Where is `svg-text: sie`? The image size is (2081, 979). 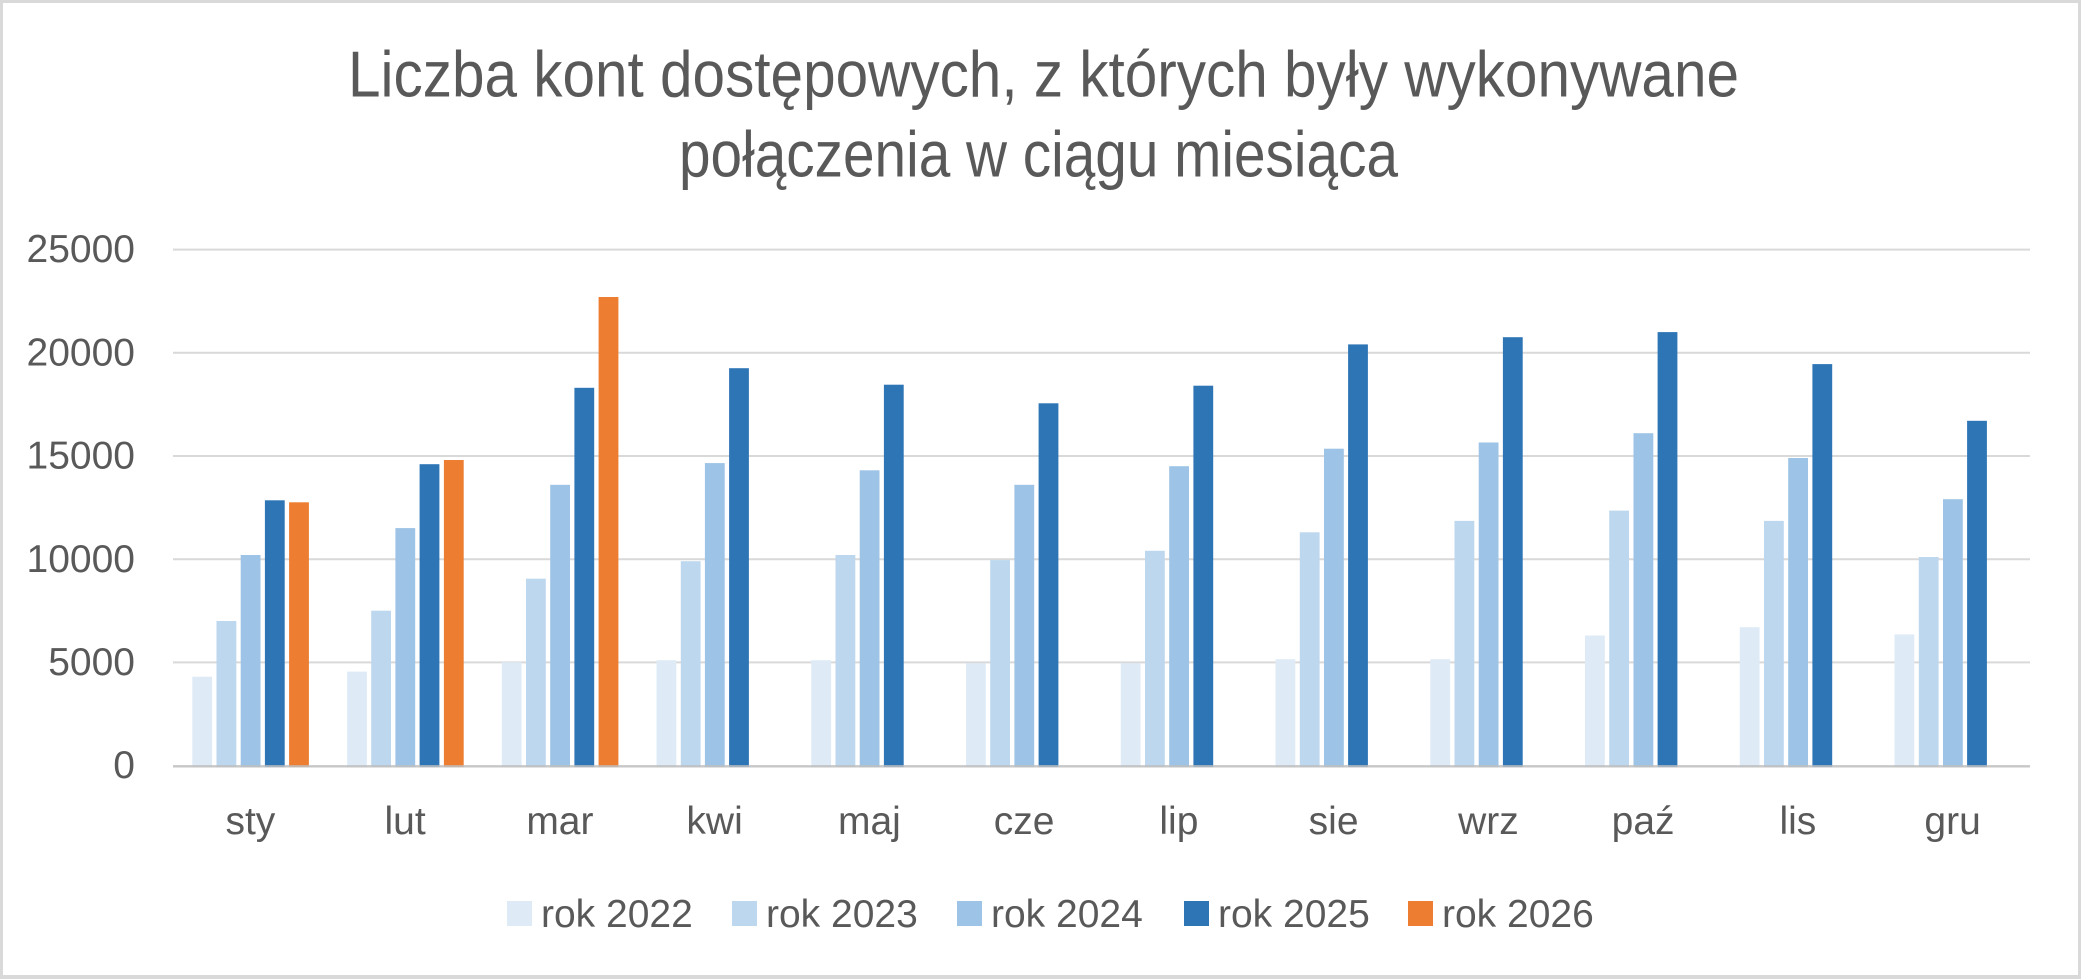
svg-text: sie is located at coordinates (1334, 821).